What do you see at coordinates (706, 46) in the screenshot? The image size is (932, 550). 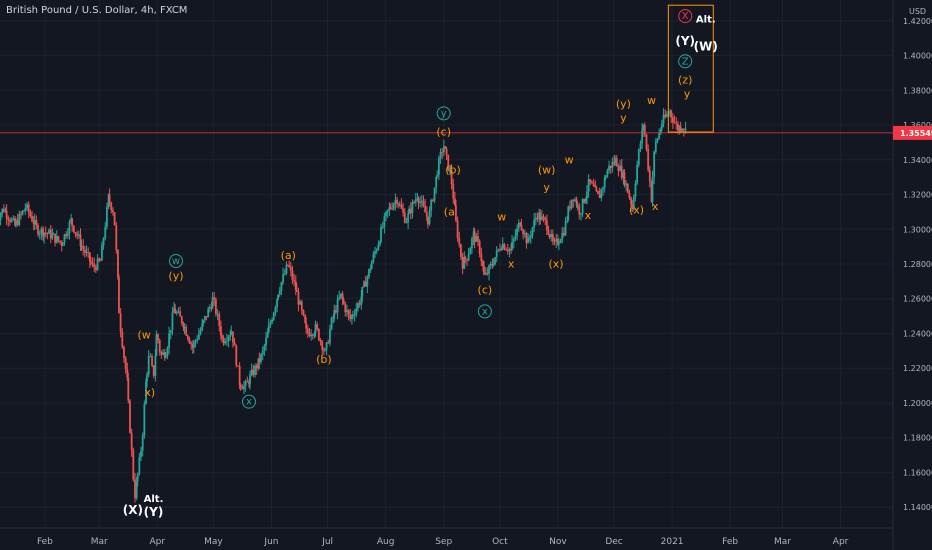 I see `wave-label: (W)` at bounding box center [706, 46].